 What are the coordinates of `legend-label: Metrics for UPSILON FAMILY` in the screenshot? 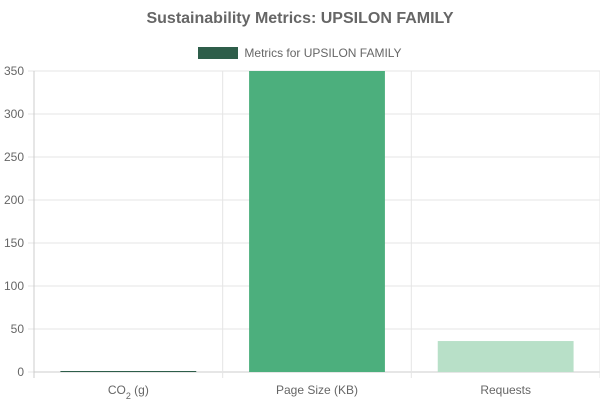 It's located at (323, 53).